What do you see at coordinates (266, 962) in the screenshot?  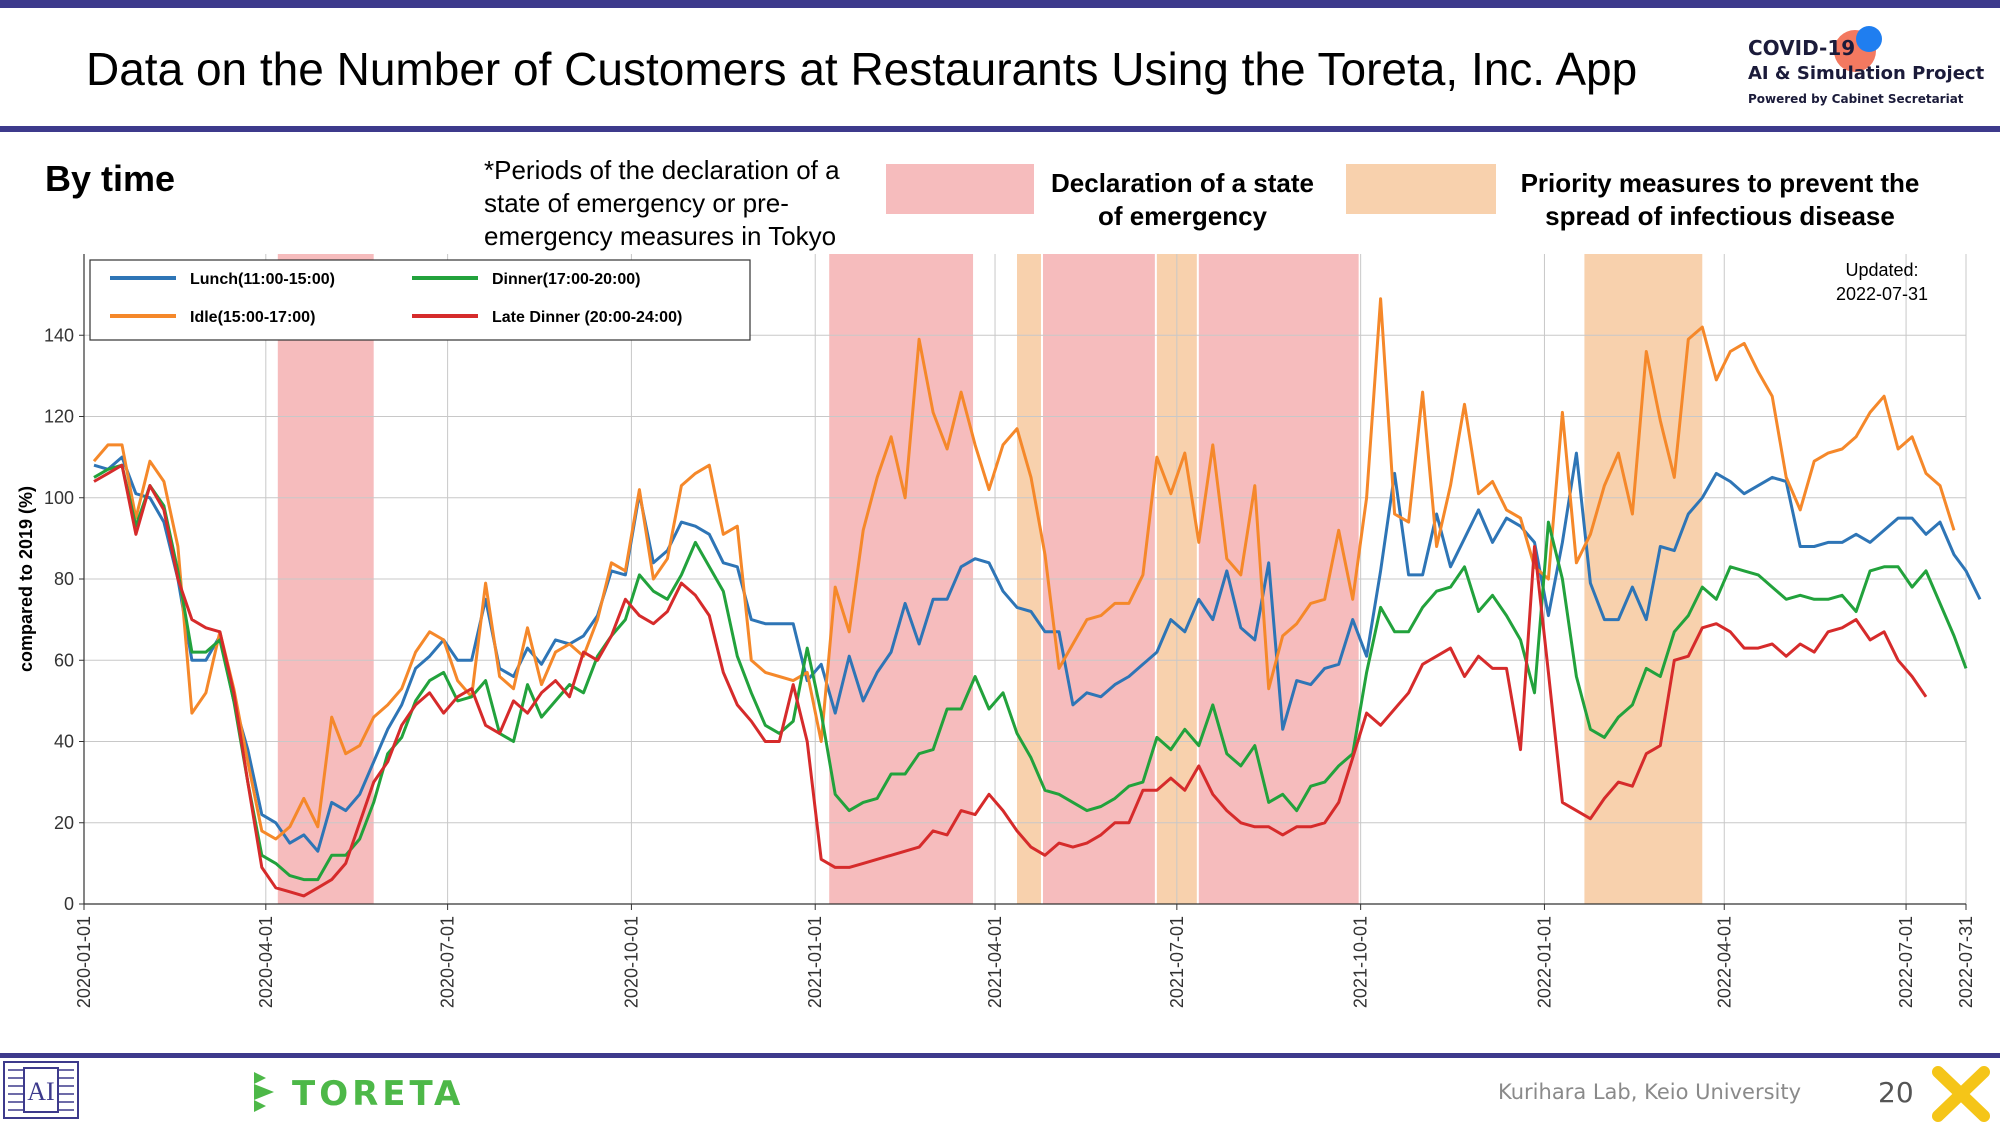 I see `x-tick-label: 2020-04-01` at bounding box center [266, 962].